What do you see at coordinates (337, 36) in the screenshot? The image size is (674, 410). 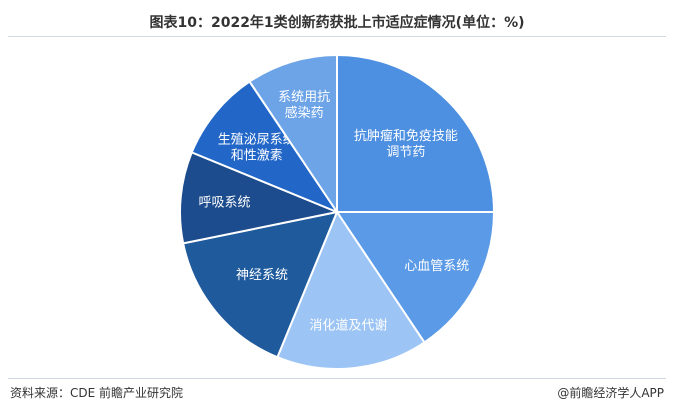 I see `title-divider` at bounding box center [337, 36].